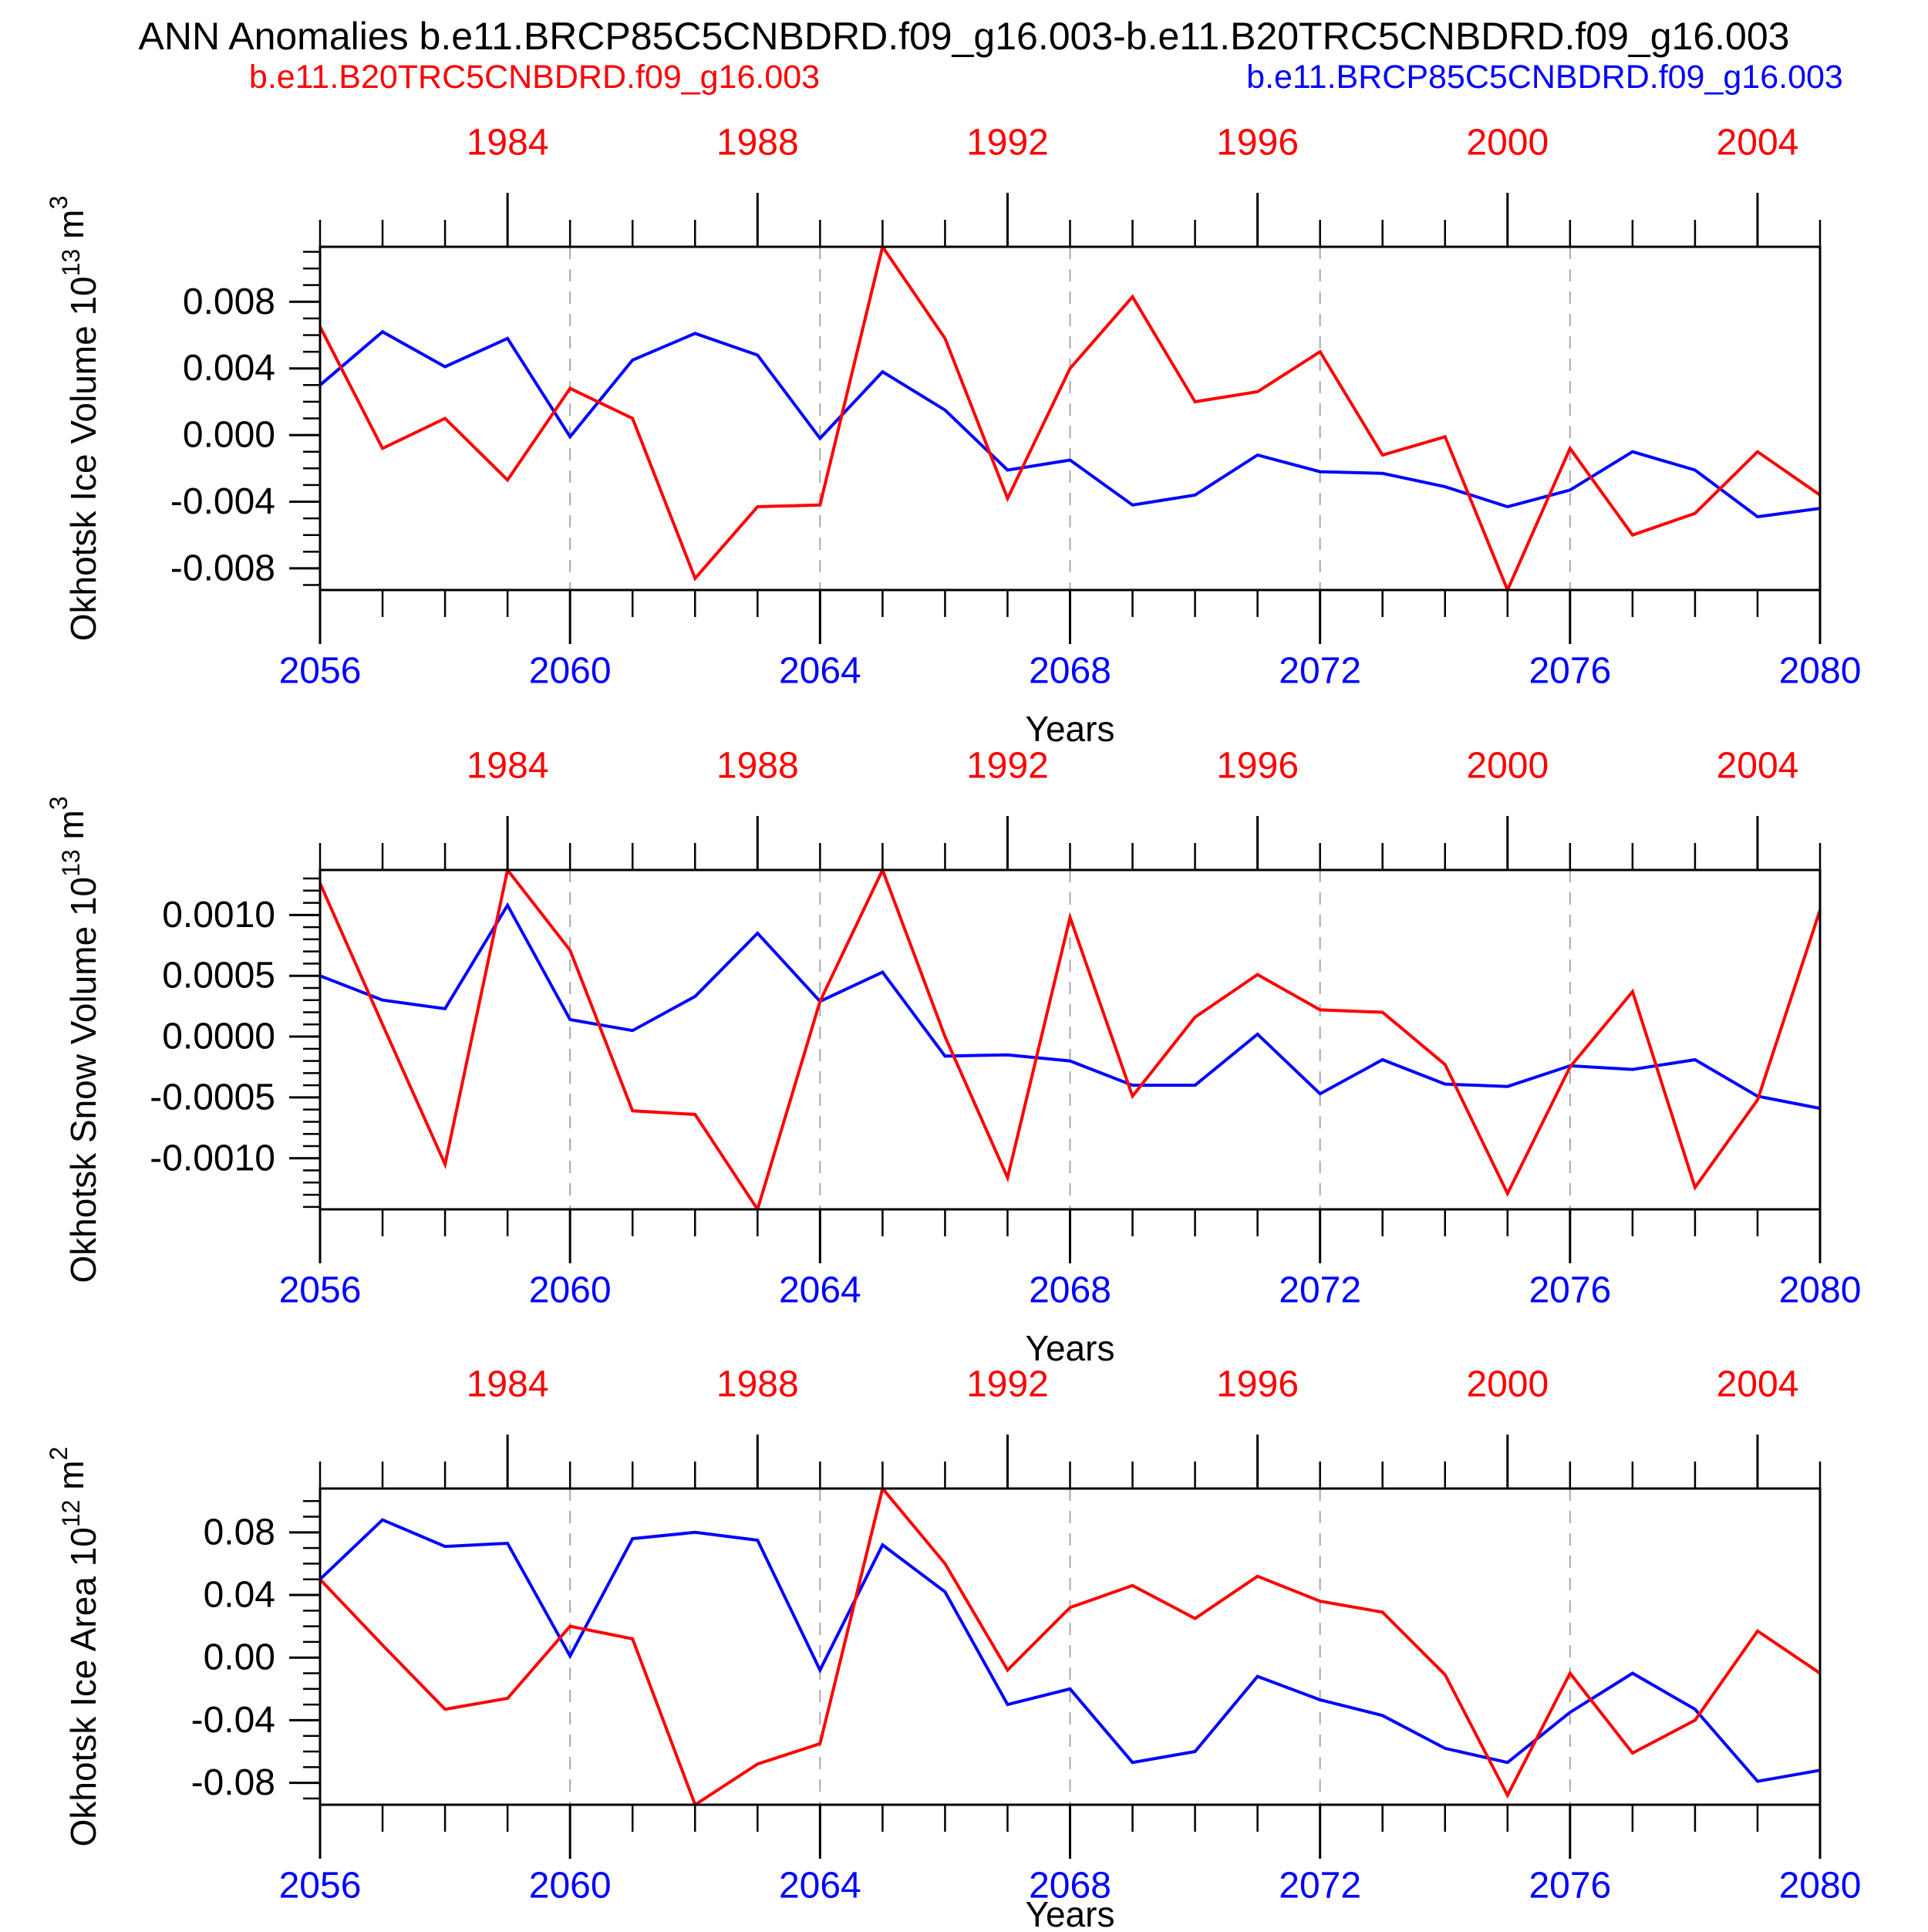 Image resolution: width=1928 pixels, height=1932 pixels. Describe the element at coordinates (233, 1782) in the screenshot. I see `ice-area-ytick-label: -0.08` at that location.